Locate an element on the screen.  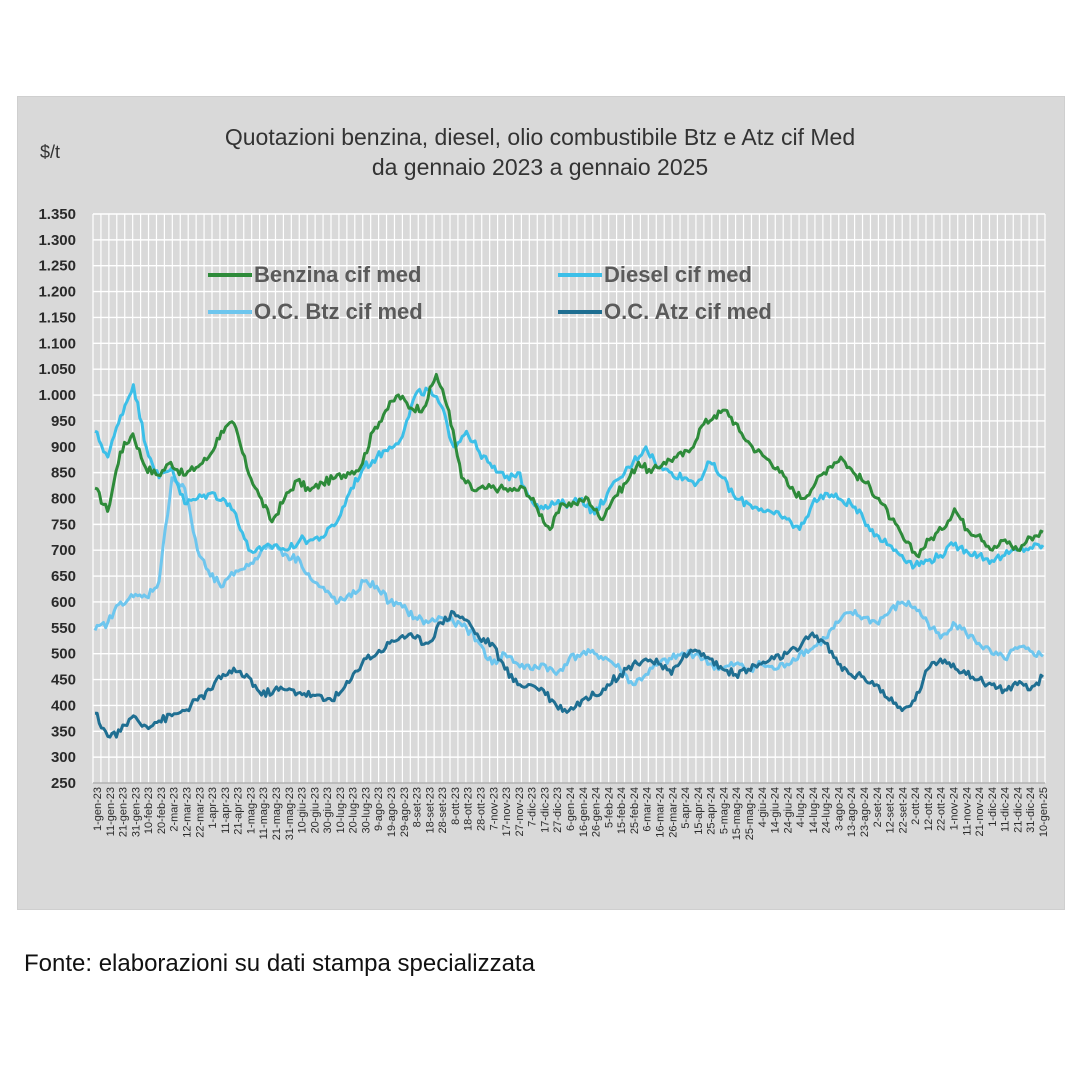
y-tick-label: 300 is located at coordinates (63, 757).